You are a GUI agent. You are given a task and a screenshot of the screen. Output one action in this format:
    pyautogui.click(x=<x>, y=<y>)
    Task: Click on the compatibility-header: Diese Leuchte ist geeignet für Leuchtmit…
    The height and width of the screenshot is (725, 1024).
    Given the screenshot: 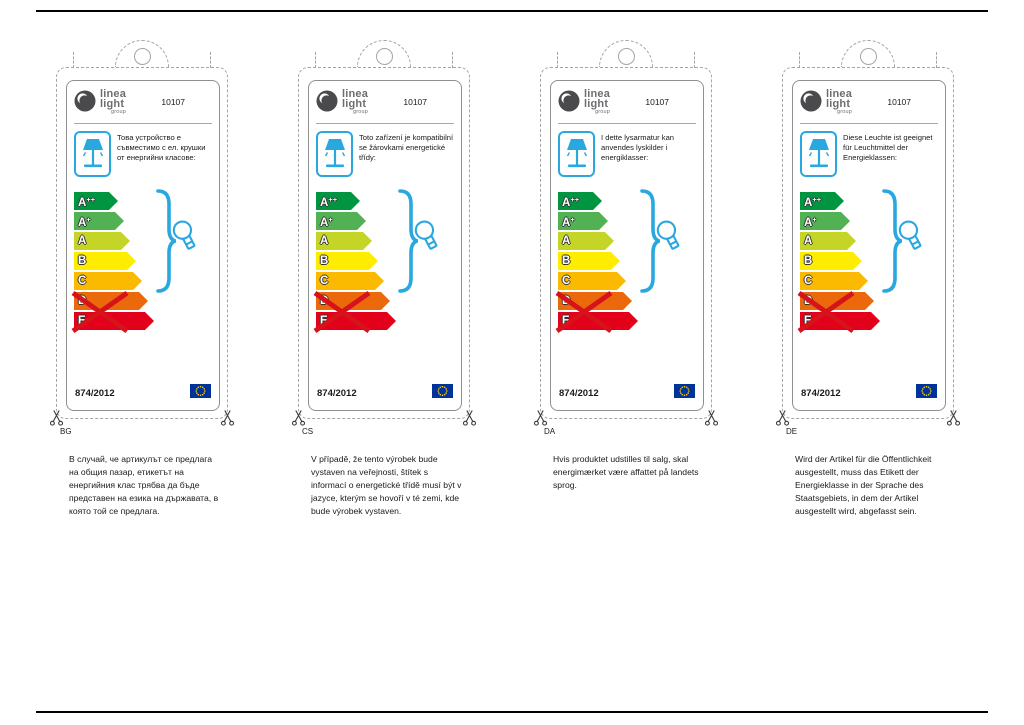 What is the action you would take?
    pyautogui.click(x=869, y=154)
    